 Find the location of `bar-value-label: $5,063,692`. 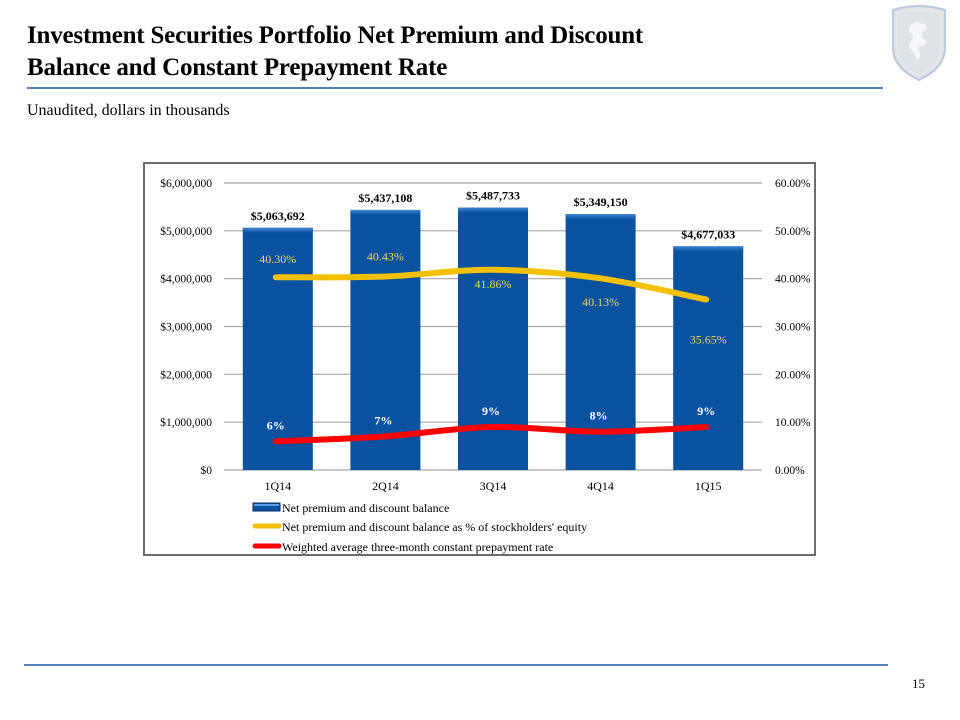

bar-value-label: $5,063,692 is located at coordinates (278, 216).